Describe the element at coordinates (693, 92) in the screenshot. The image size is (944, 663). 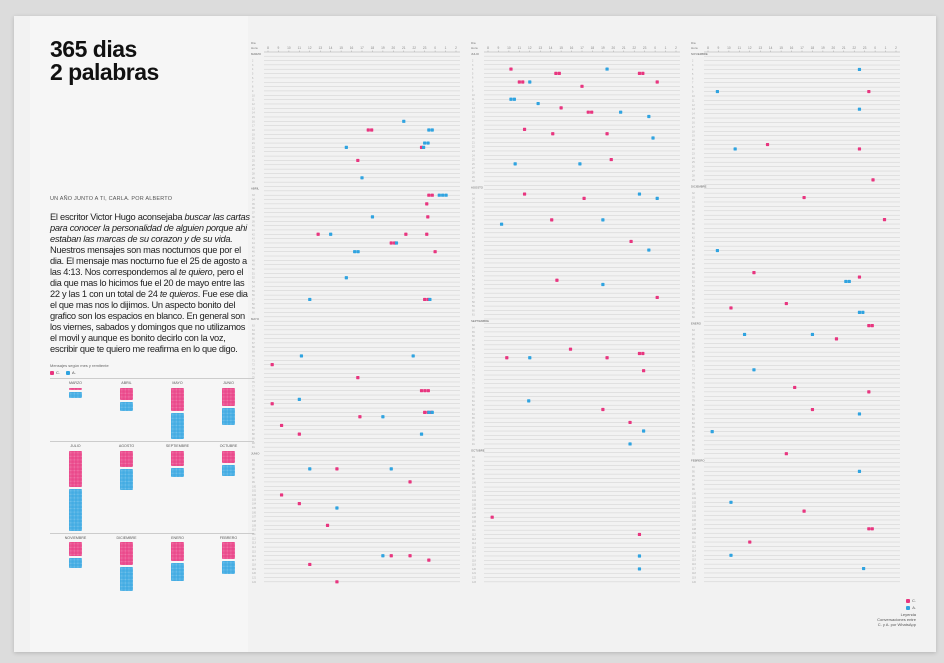
I see `day-label: 9` at that location.